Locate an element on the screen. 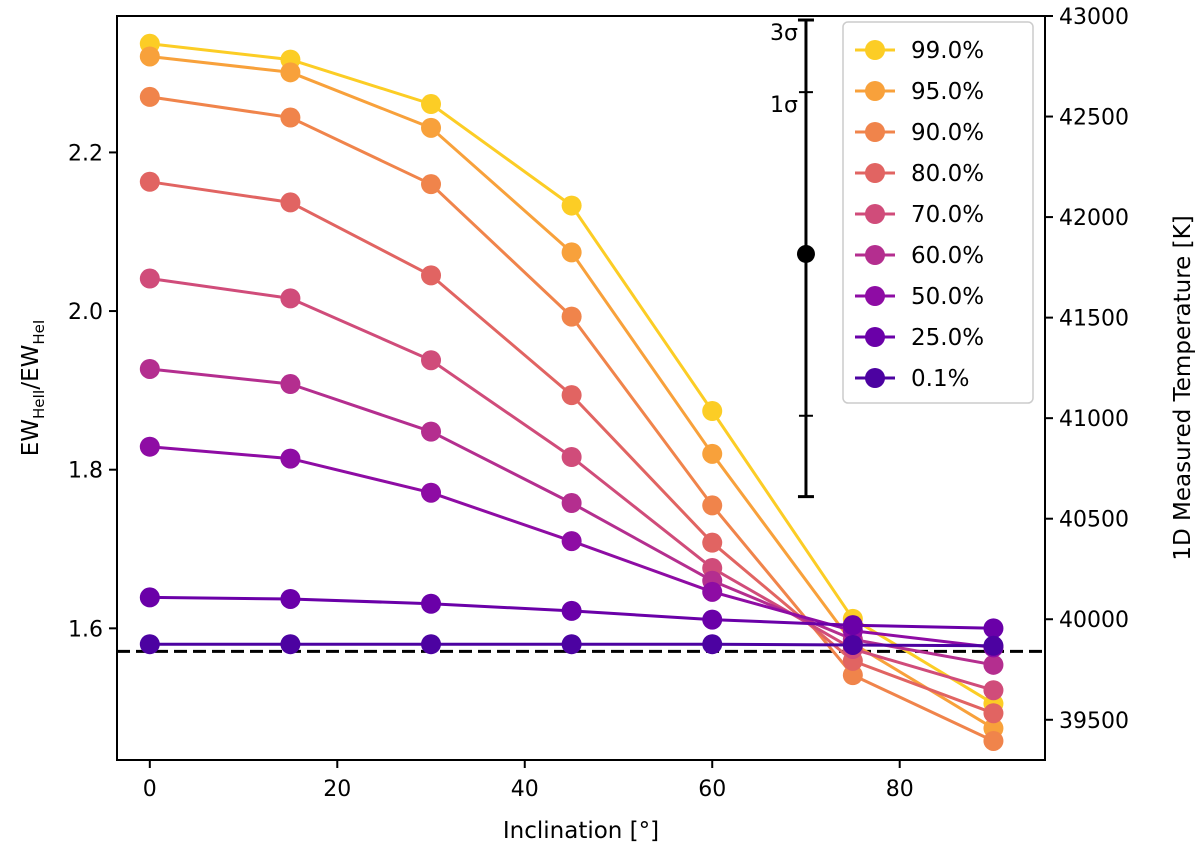 This screenshot has width=1200, height=848. legend-entry: 95.0% is located at coordinates (919, 92).